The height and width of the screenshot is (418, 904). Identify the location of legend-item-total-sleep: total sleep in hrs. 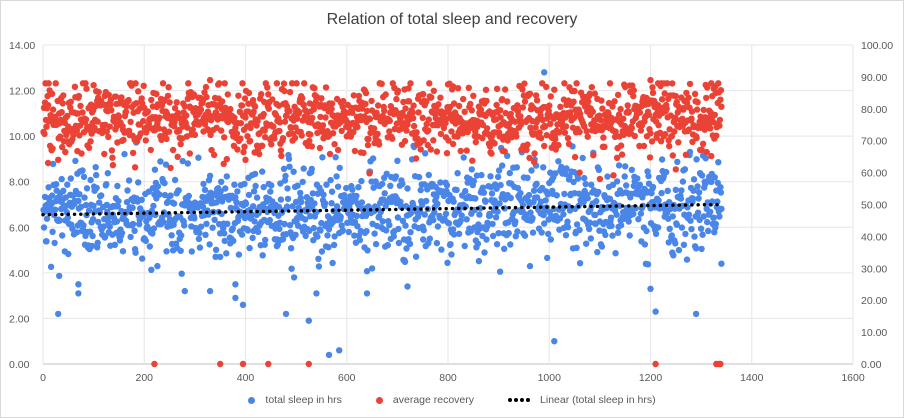
(295, 400).